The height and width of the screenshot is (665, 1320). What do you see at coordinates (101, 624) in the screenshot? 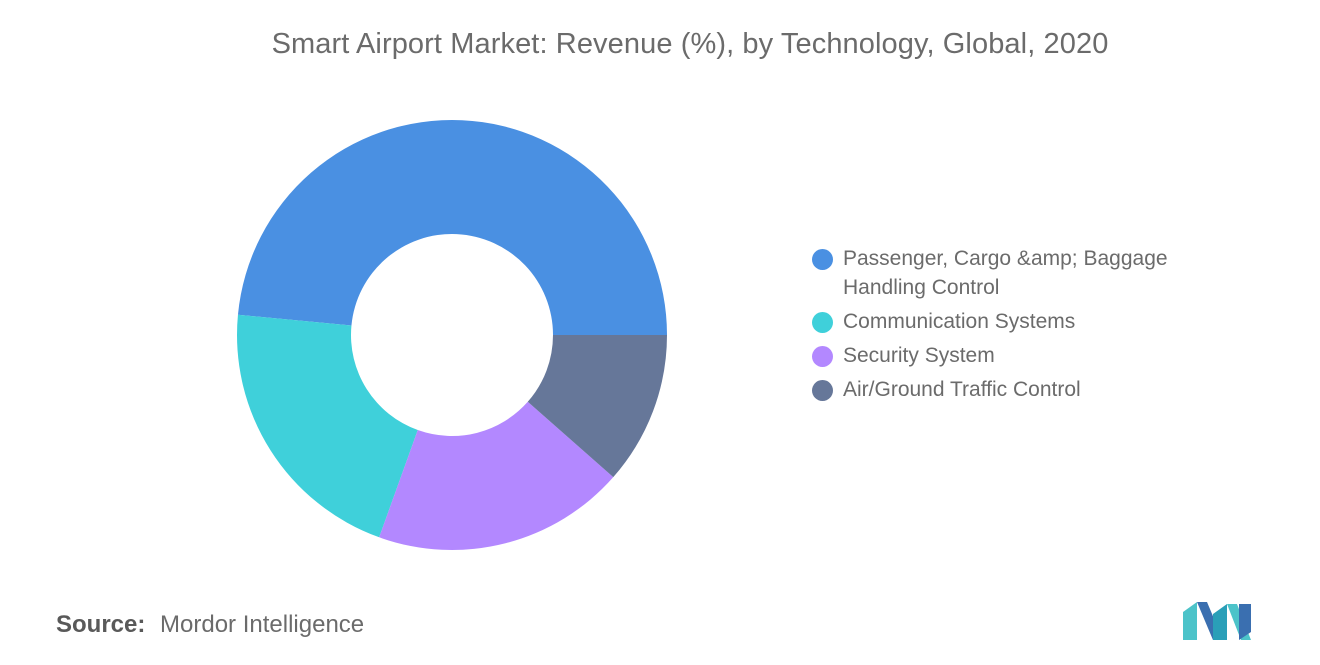
I see `source-label: Source:` at bounding box center [101, 624].